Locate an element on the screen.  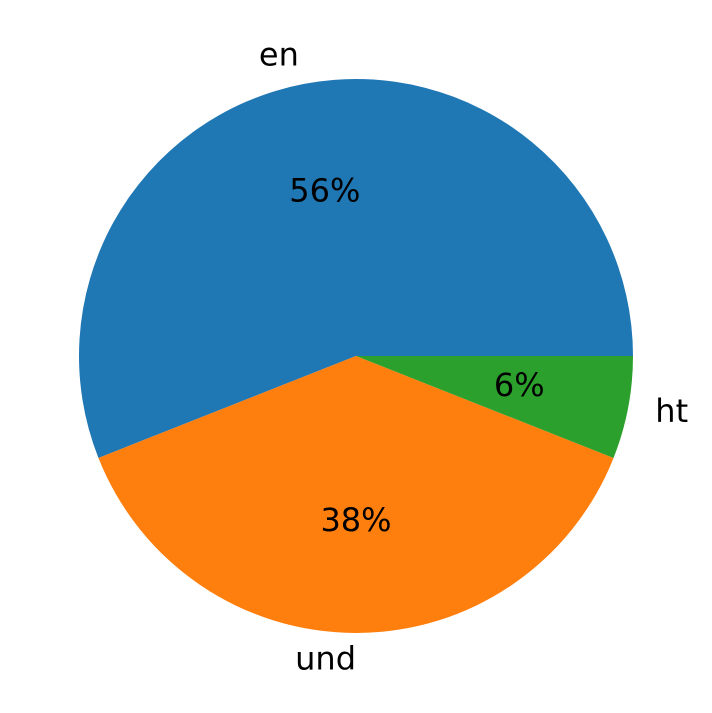
slice-label: und is located at coordinates (325, 659).